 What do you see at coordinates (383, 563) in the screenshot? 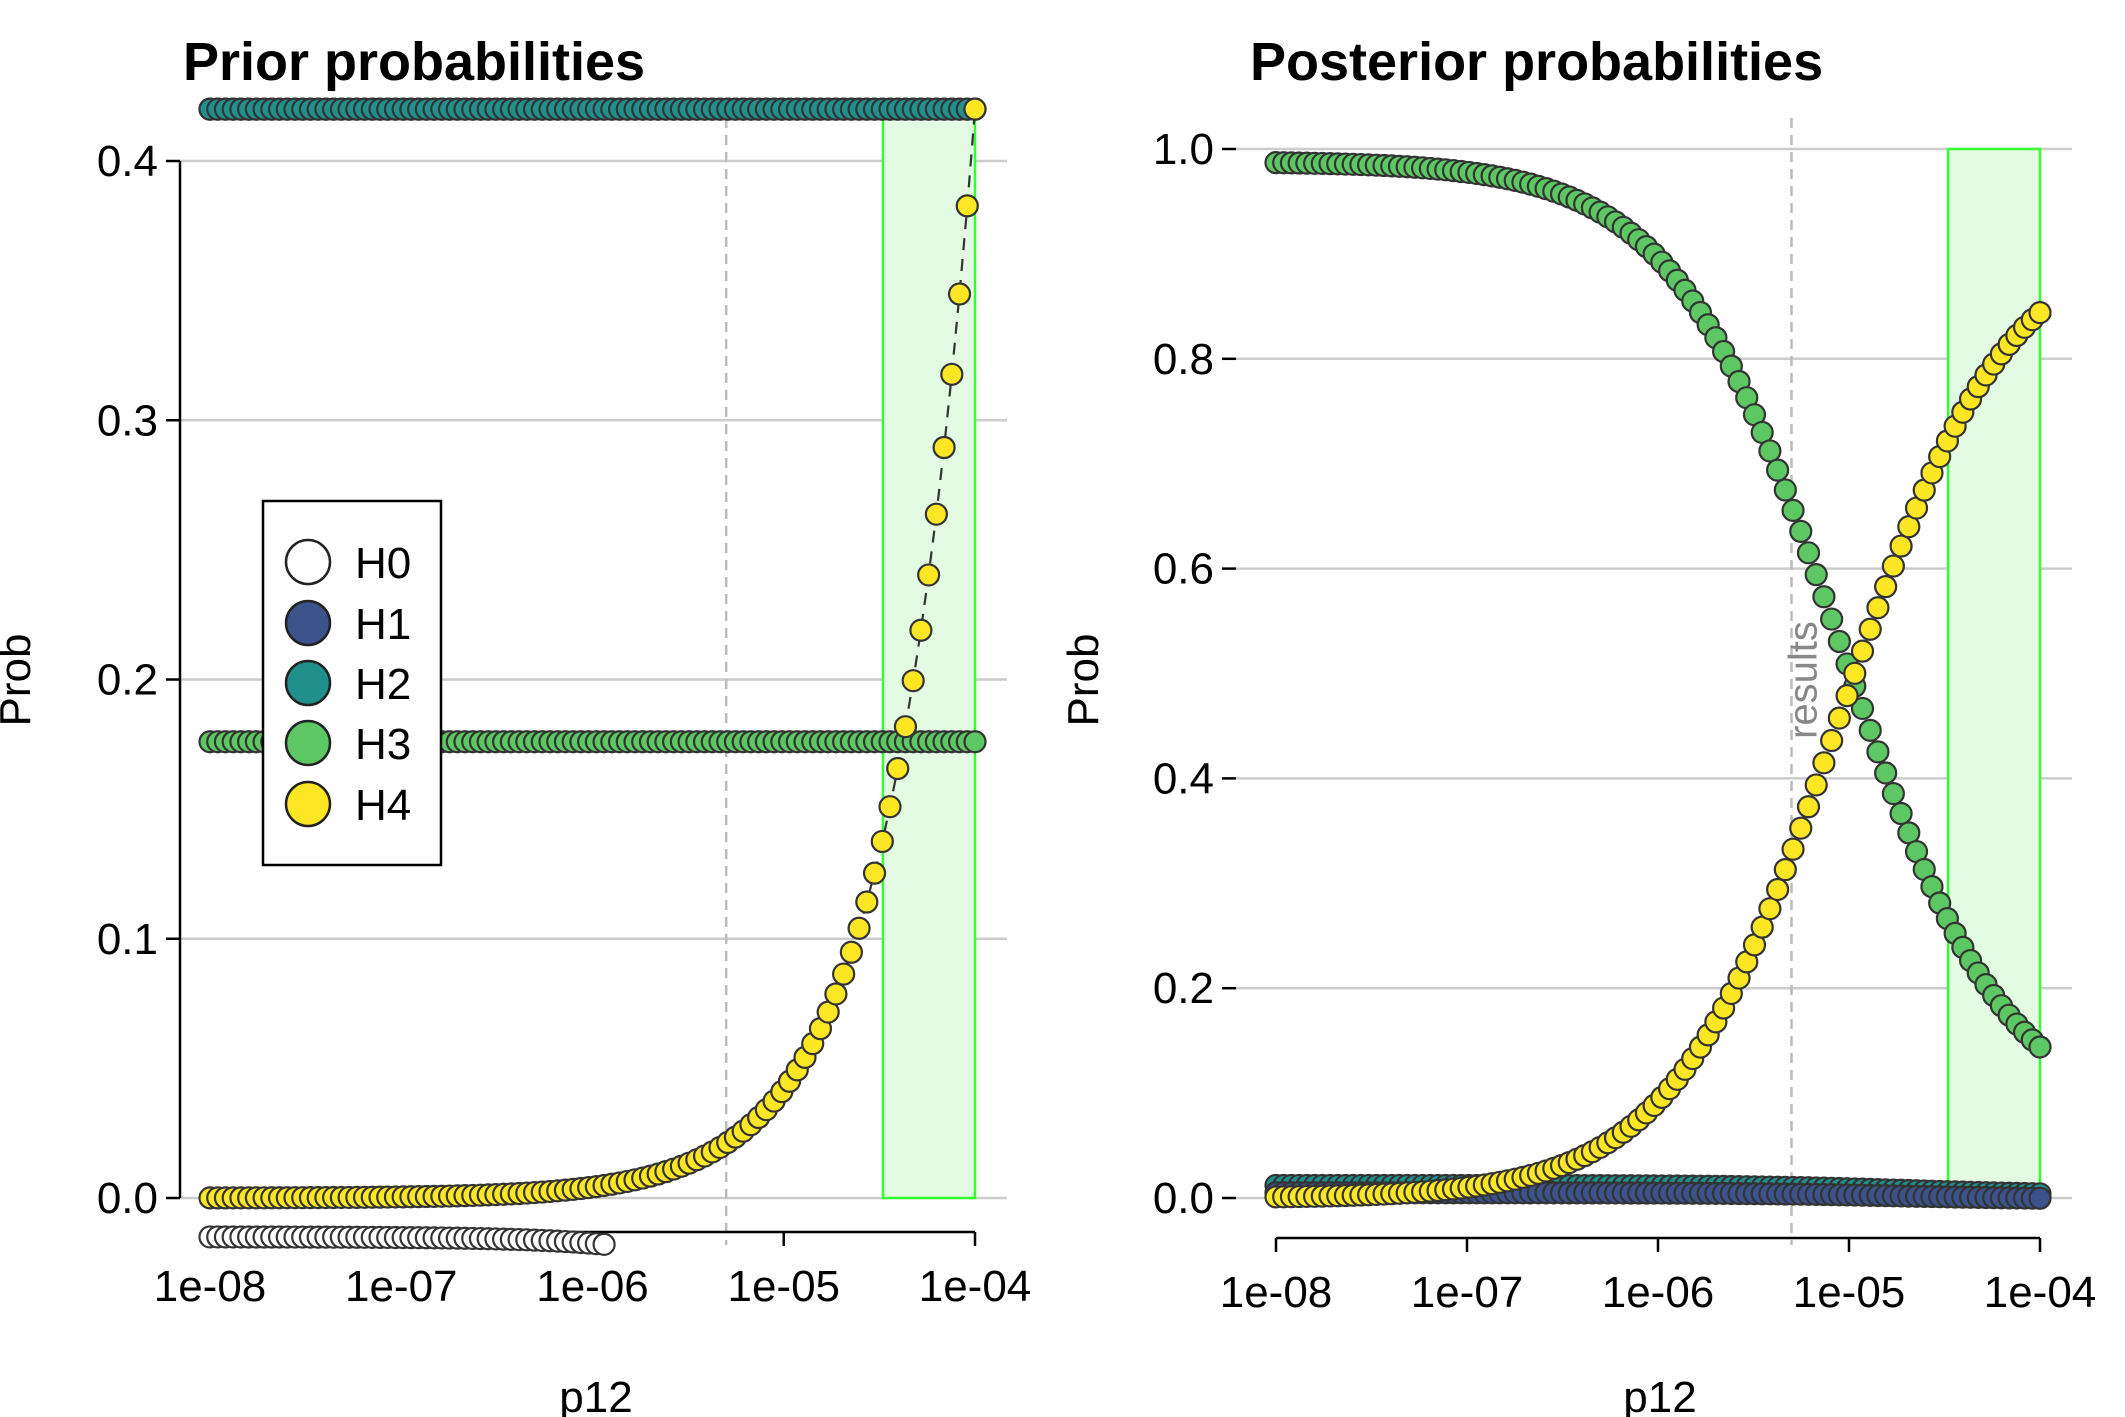
I see `legend-label-h0: H0` at bounding box center [383, 563].